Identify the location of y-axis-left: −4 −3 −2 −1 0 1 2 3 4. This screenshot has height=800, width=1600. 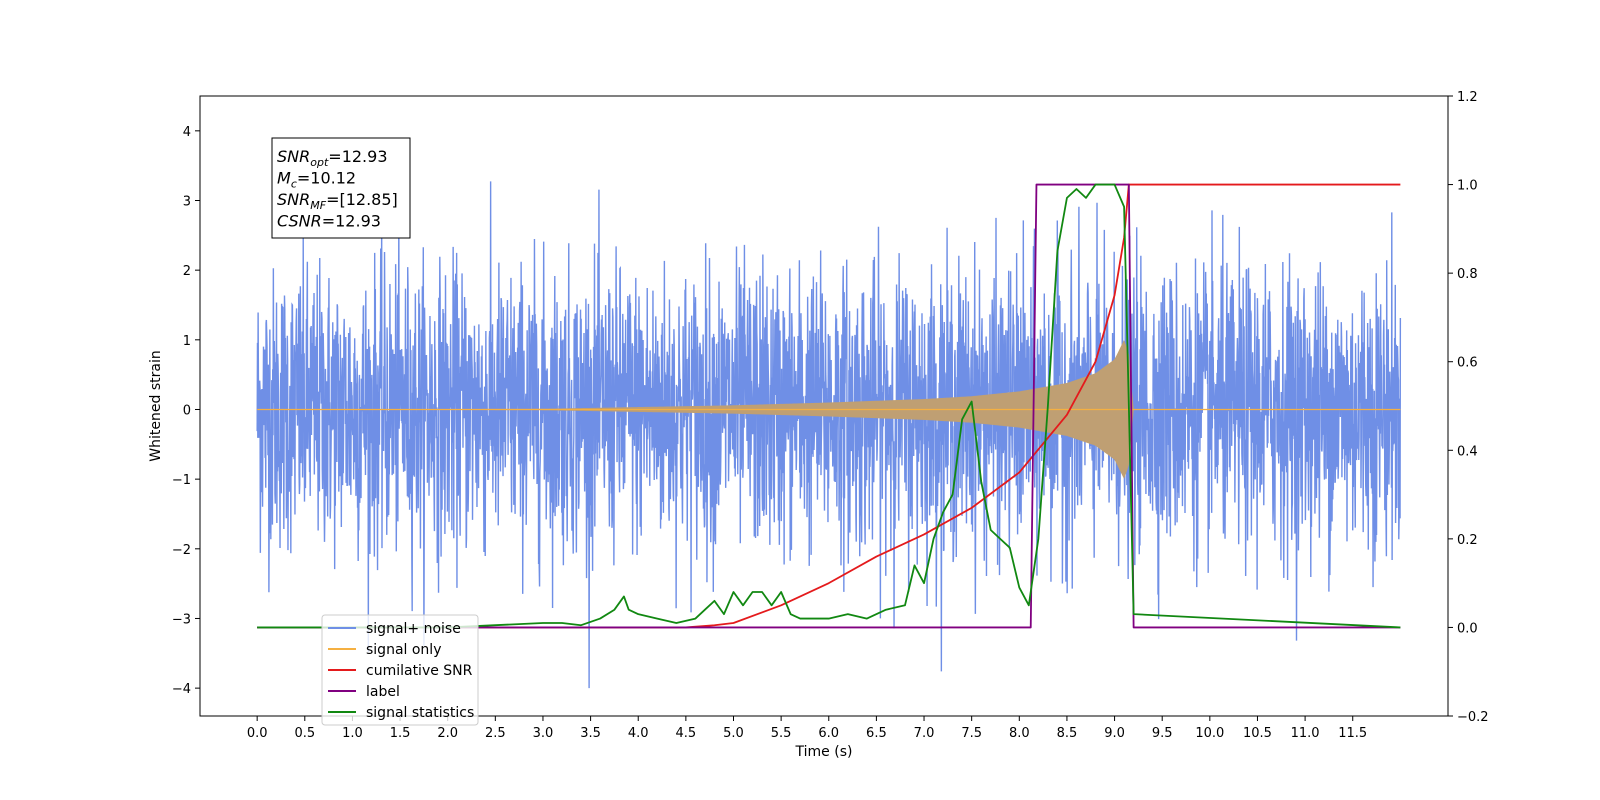
(186, 411).